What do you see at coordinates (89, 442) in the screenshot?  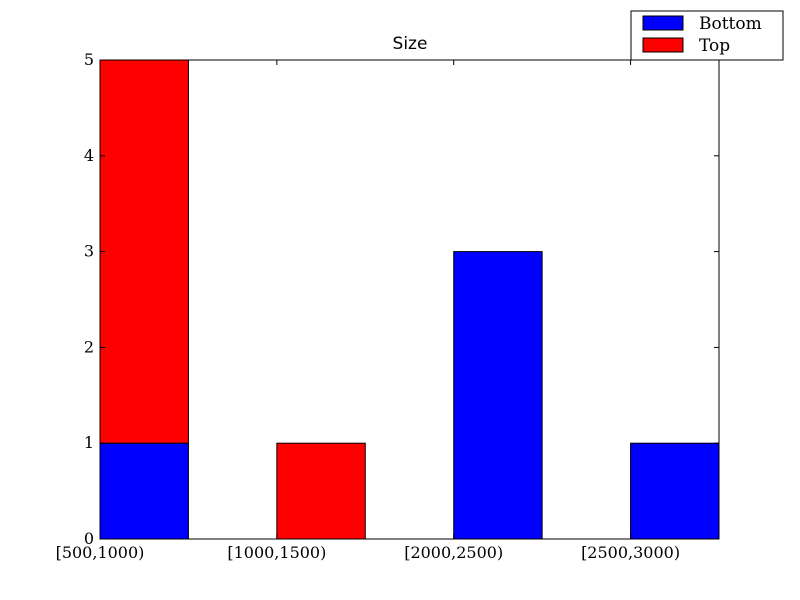 I see `y-tick-label-1: 1` at bounding box center [89, 442].